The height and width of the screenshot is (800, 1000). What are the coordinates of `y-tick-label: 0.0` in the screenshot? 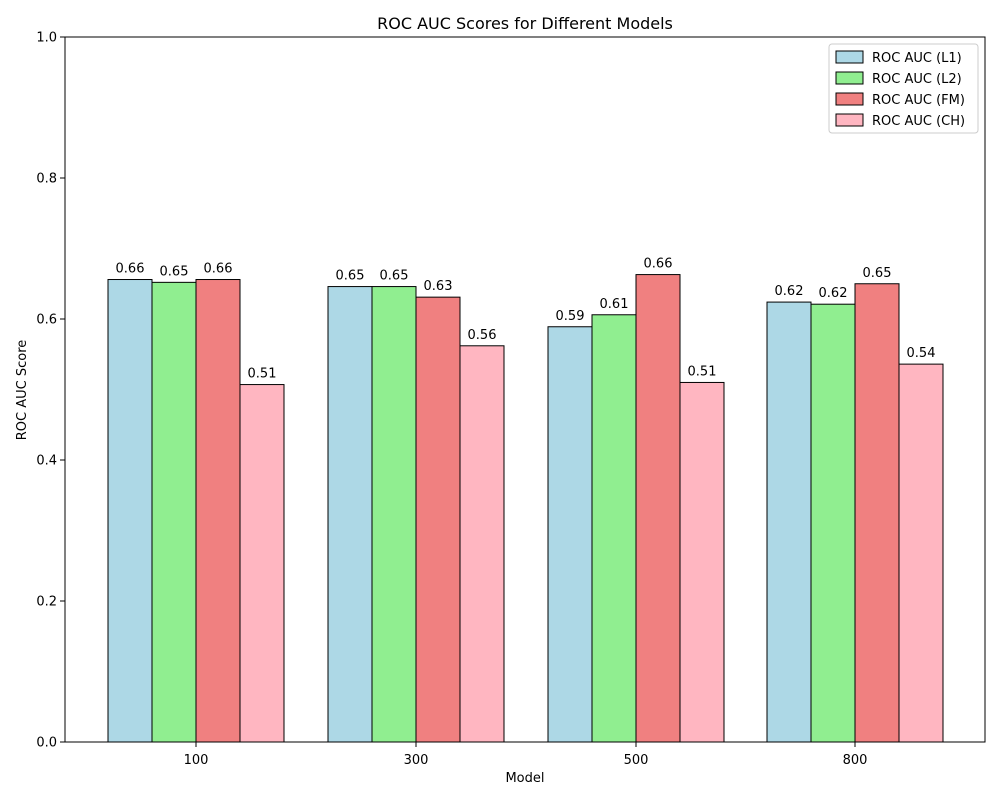 It's located at (46, 743).